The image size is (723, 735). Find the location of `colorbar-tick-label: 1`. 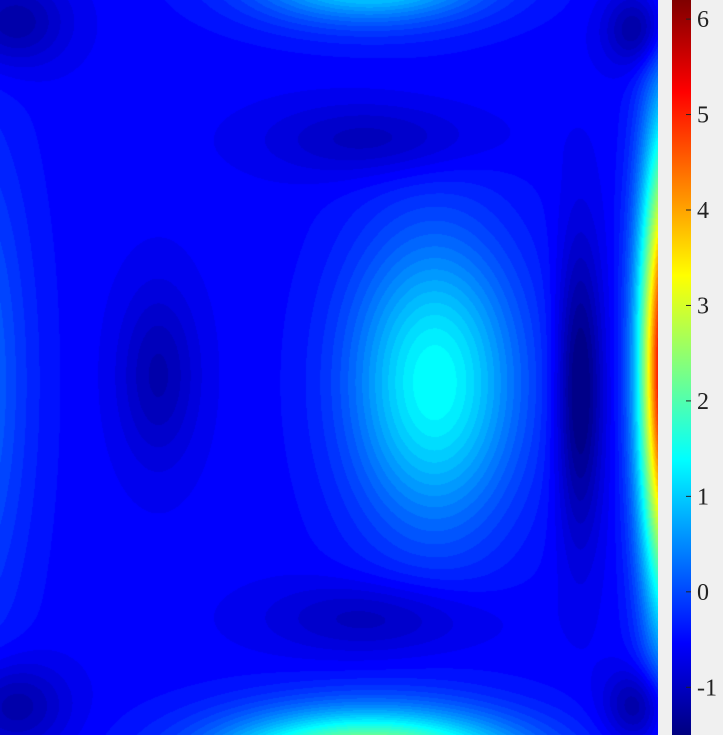

colorbar-tick-label: 1 is located at coordinates (703, 497).